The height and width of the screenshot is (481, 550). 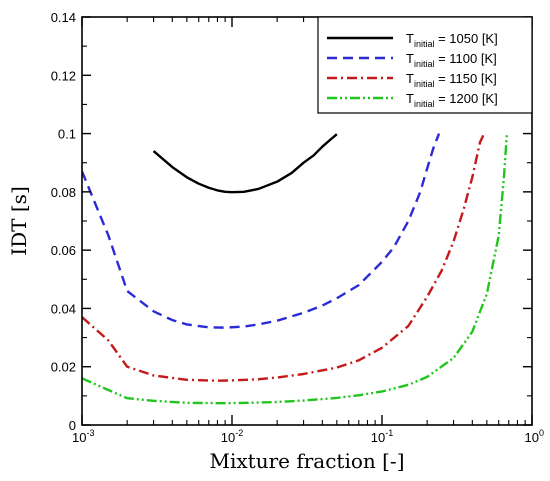 What do you see at coordinates (451, 60) in the screenshot?
I see `legend-label-2: Tinitial = 1100 [K]` at bounding box center [451, 60].